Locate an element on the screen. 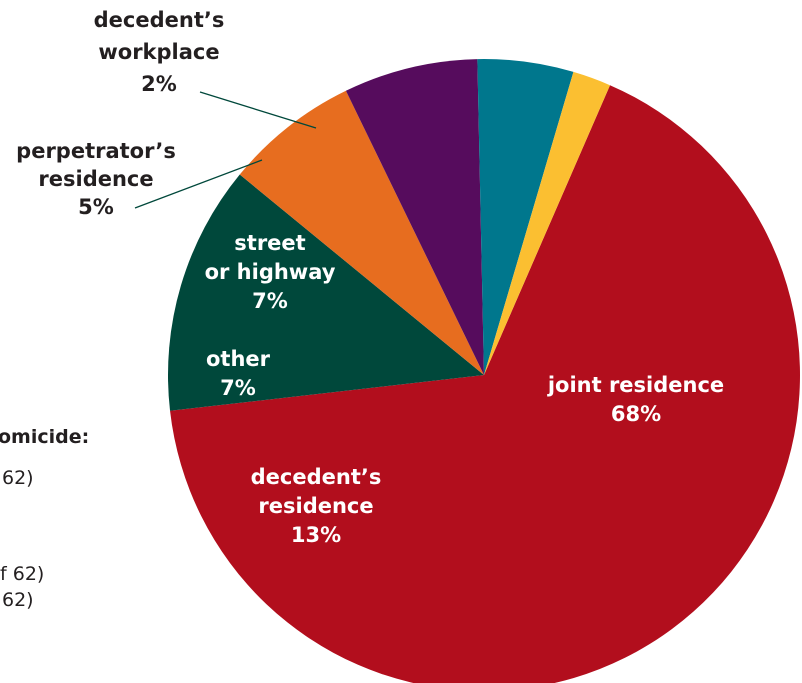  slice-label-line: or highway is located at coordinates (270, 272).